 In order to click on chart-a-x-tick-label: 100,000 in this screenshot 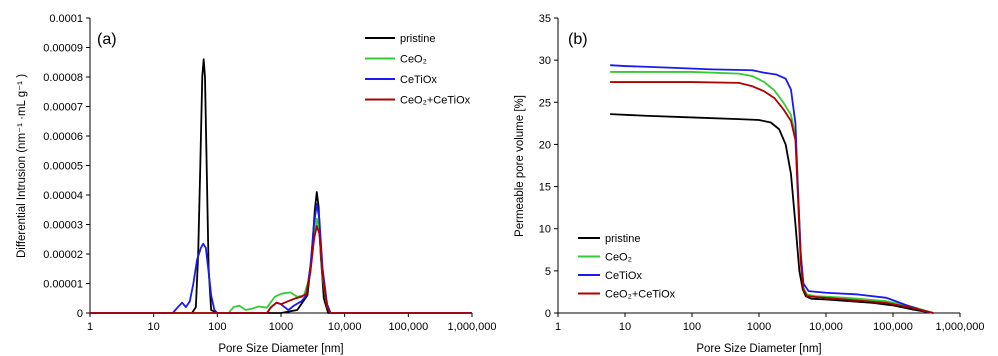, I will do `click(408, 327)`.